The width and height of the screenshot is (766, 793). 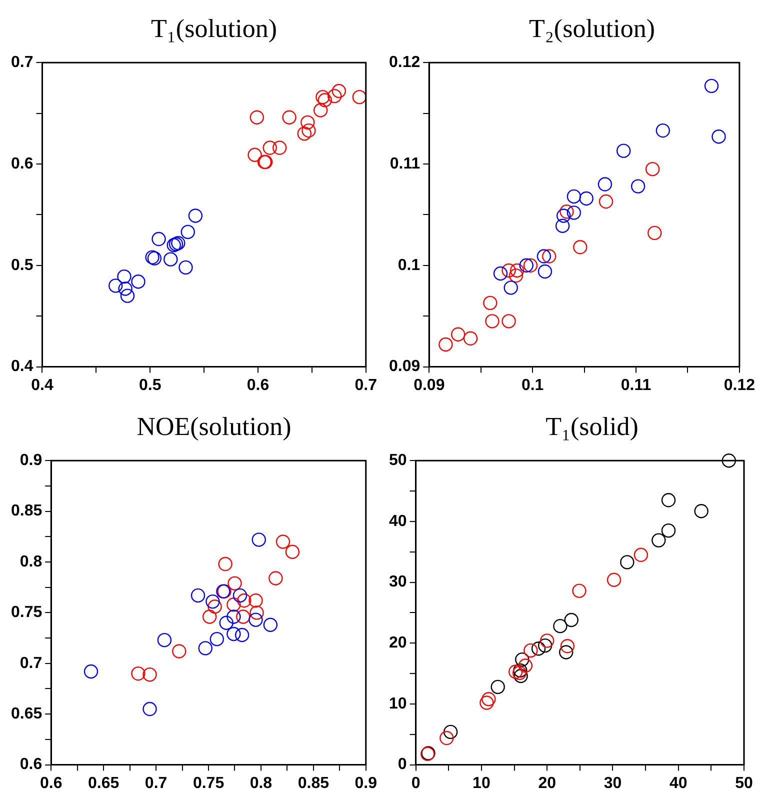 What do you see at coordinates (409, 265) in the screenshot?
I see `y-tick-label: 0.1` at bounding box center [409, 265].